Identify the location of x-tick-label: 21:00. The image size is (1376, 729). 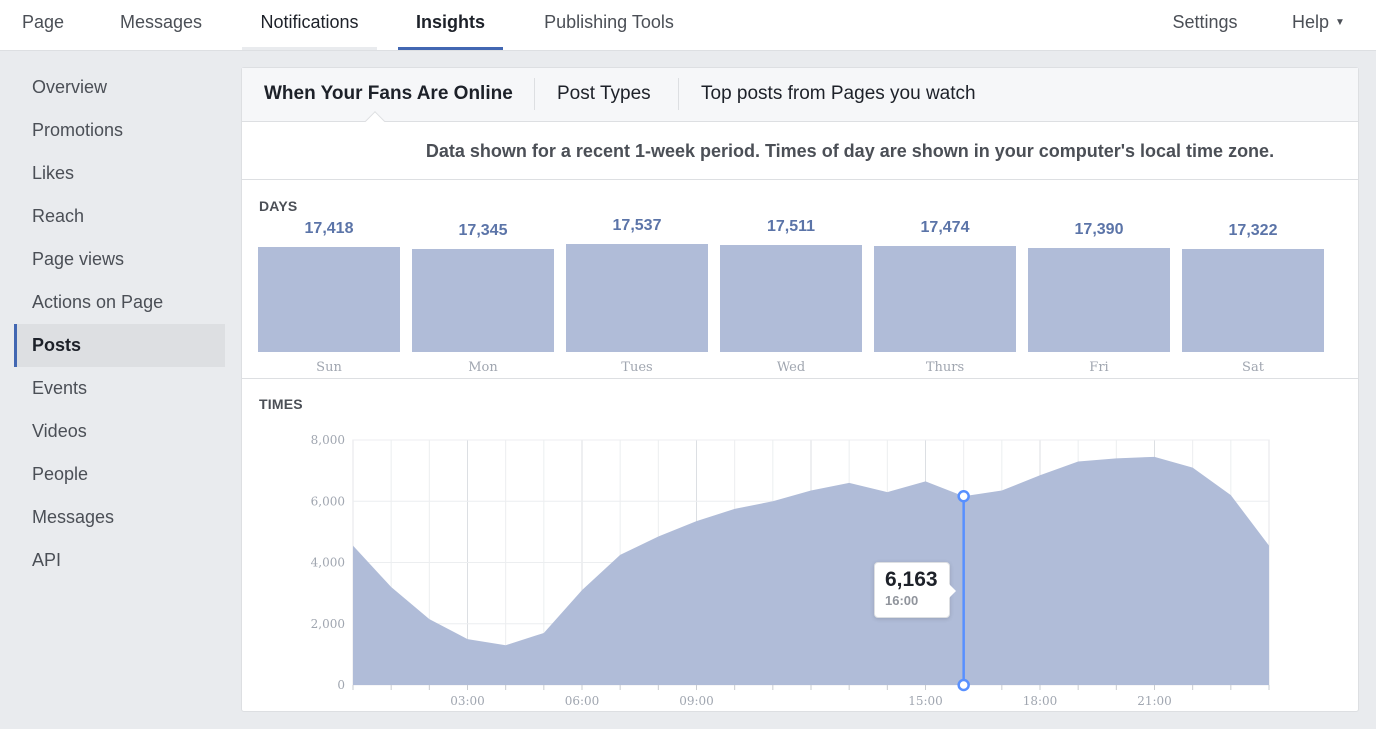
(1154, 701).